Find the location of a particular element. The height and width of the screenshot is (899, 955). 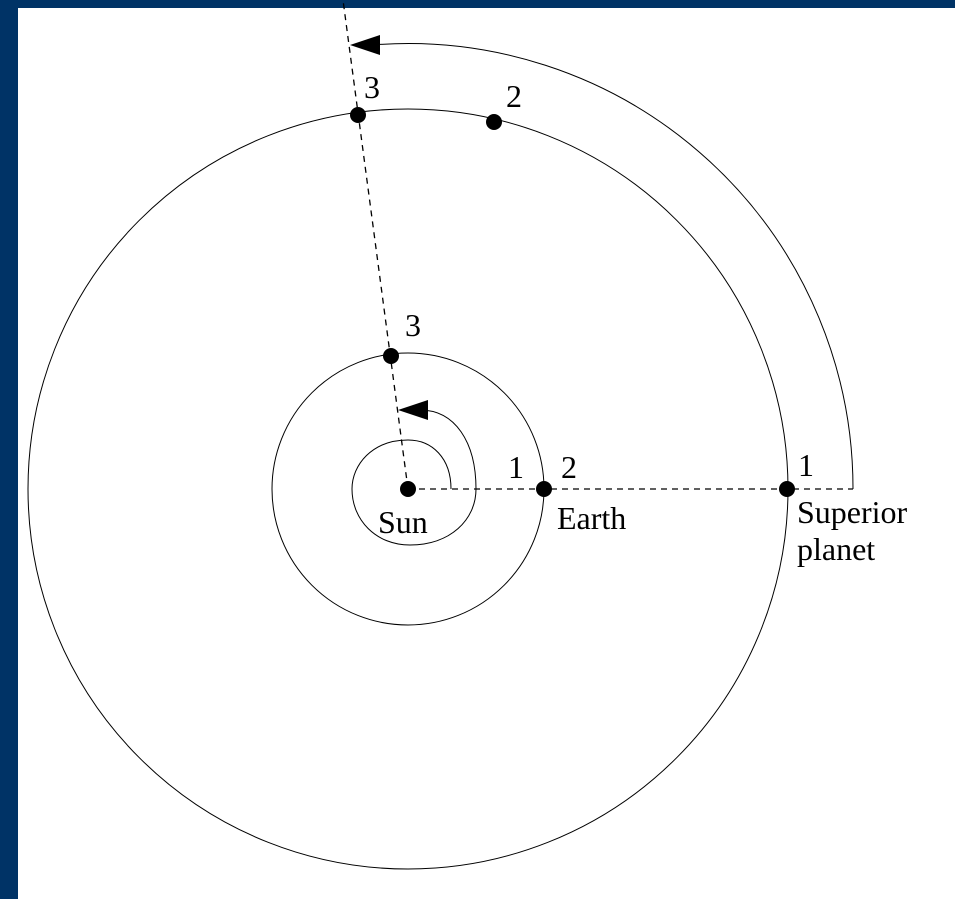

label: Earth is located at coordinates (591, 518).